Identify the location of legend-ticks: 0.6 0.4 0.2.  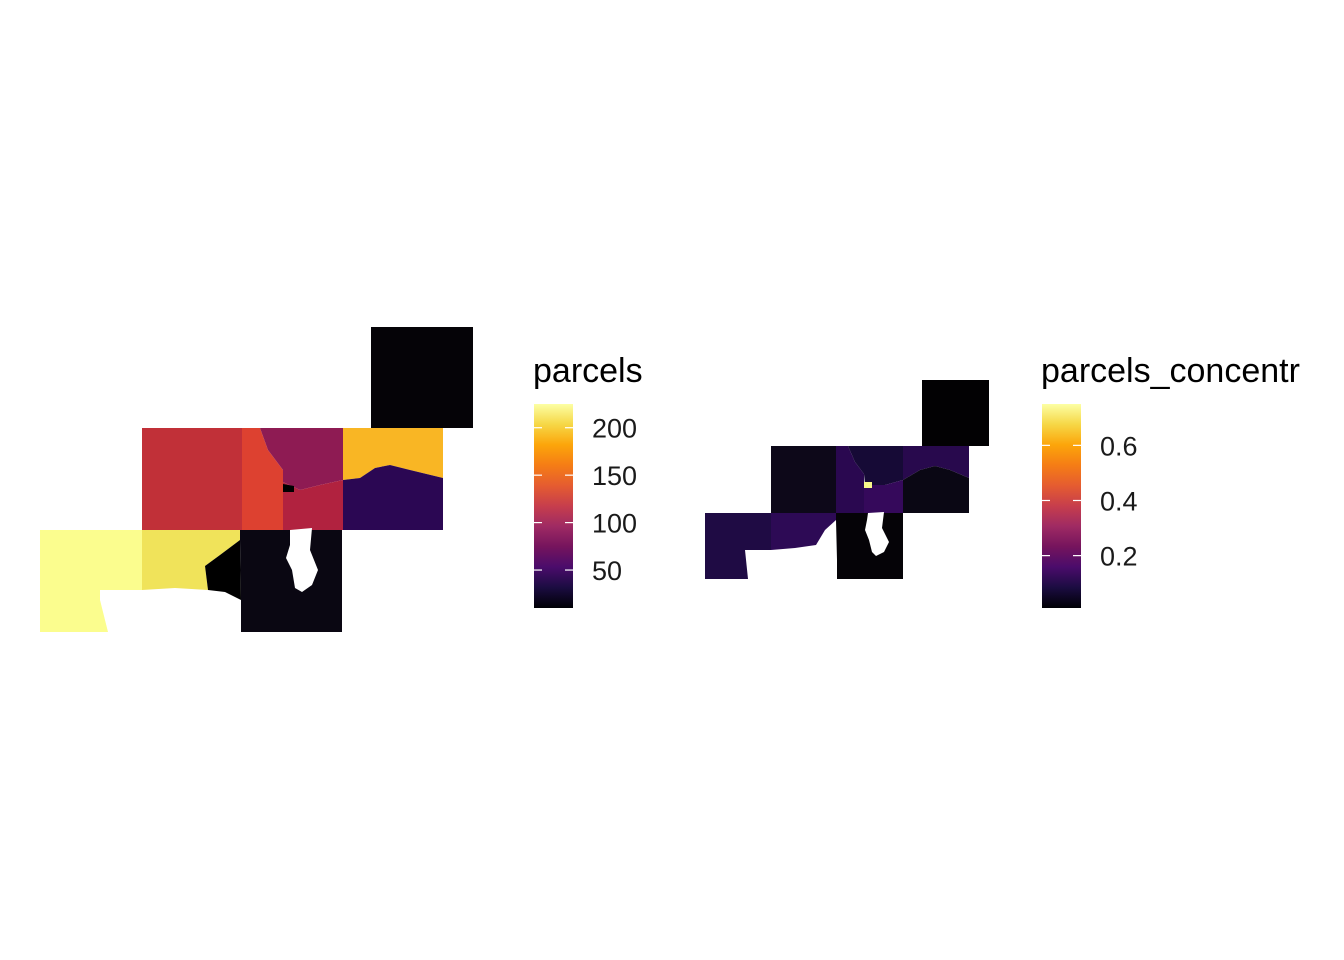
(1090, 501).